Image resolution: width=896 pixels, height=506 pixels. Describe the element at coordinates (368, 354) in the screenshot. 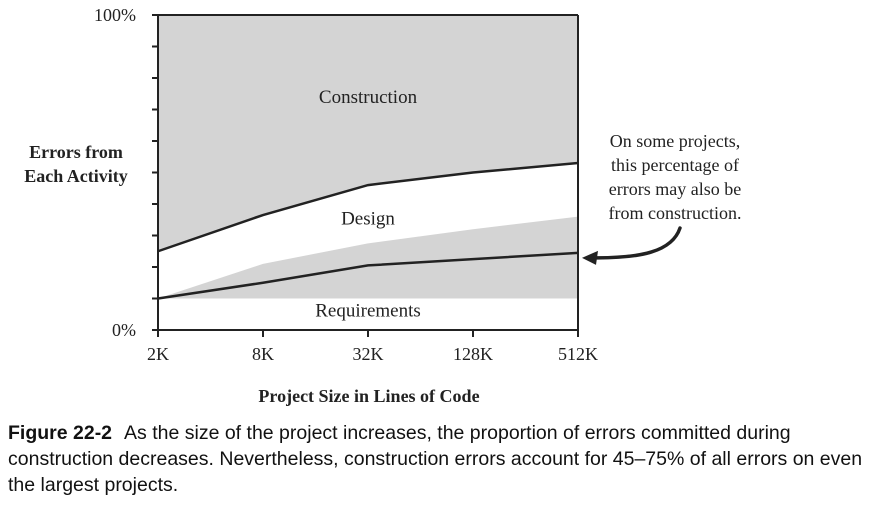

I see `x-tick-label: 32K` at that location.